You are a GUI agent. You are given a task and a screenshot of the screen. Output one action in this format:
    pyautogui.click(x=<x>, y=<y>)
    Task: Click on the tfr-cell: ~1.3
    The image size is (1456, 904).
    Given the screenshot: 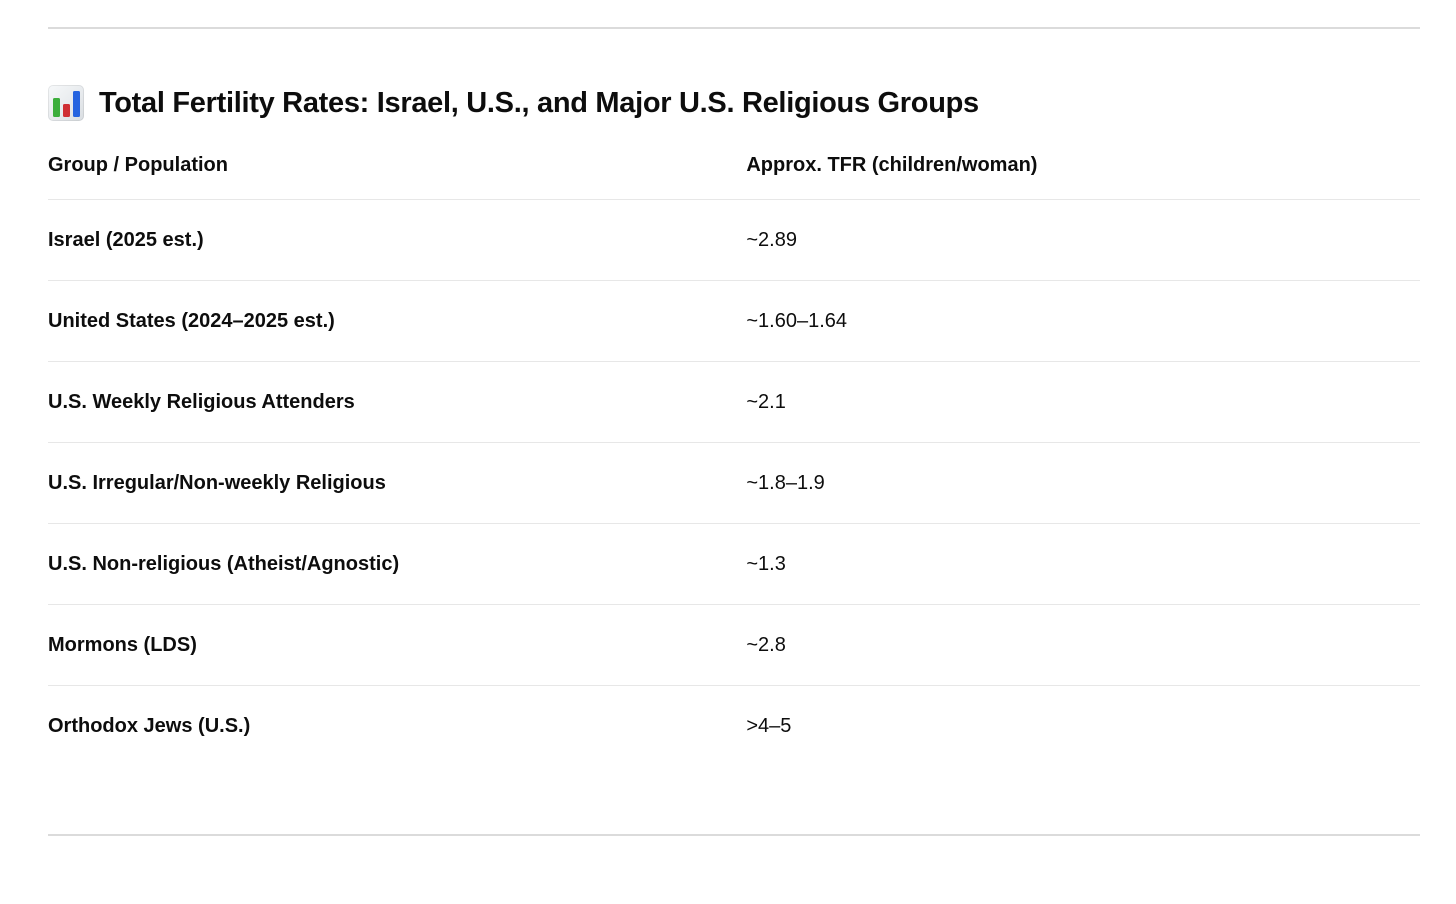 What is the action you would take?
    pyautogui.click(x=1083, y=564)
    